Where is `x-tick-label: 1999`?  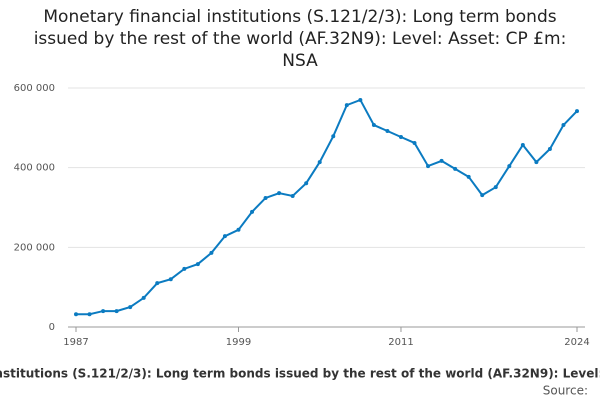 x-tick-label: 1999 is located at coordinates (238, 342).